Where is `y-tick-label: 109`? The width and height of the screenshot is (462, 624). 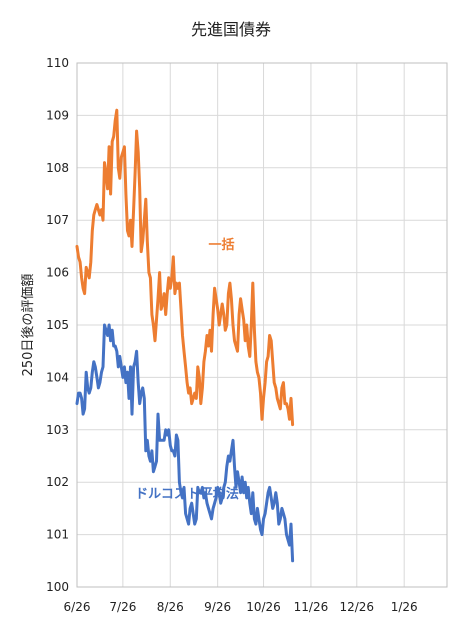
y-tick-label: 109 is located at coordinates (57, 115).